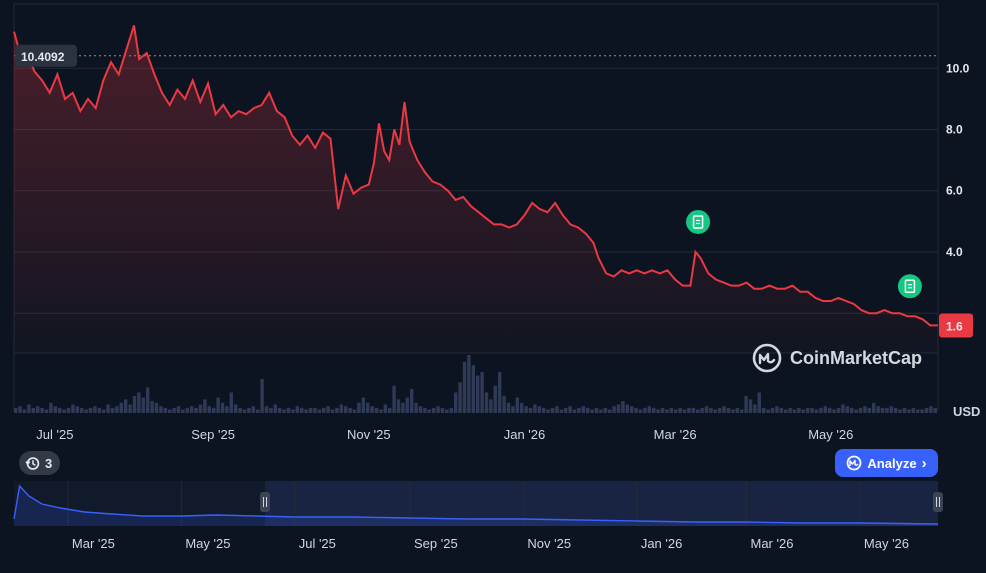 This screenshot has height=573, width=986. I want to click on coinmarketcap-logo: CoinMarketCap, so click(837, 358).